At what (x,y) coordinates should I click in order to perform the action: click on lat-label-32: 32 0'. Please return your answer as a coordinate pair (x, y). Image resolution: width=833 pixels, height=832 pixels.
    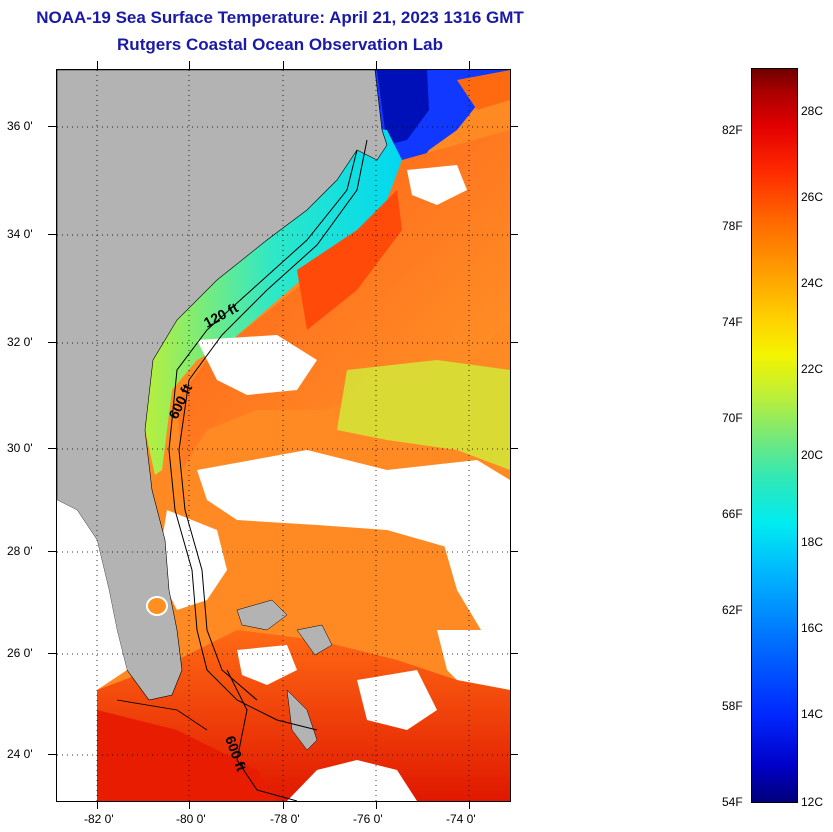
    Looking at the image, I should click on (20, 342).